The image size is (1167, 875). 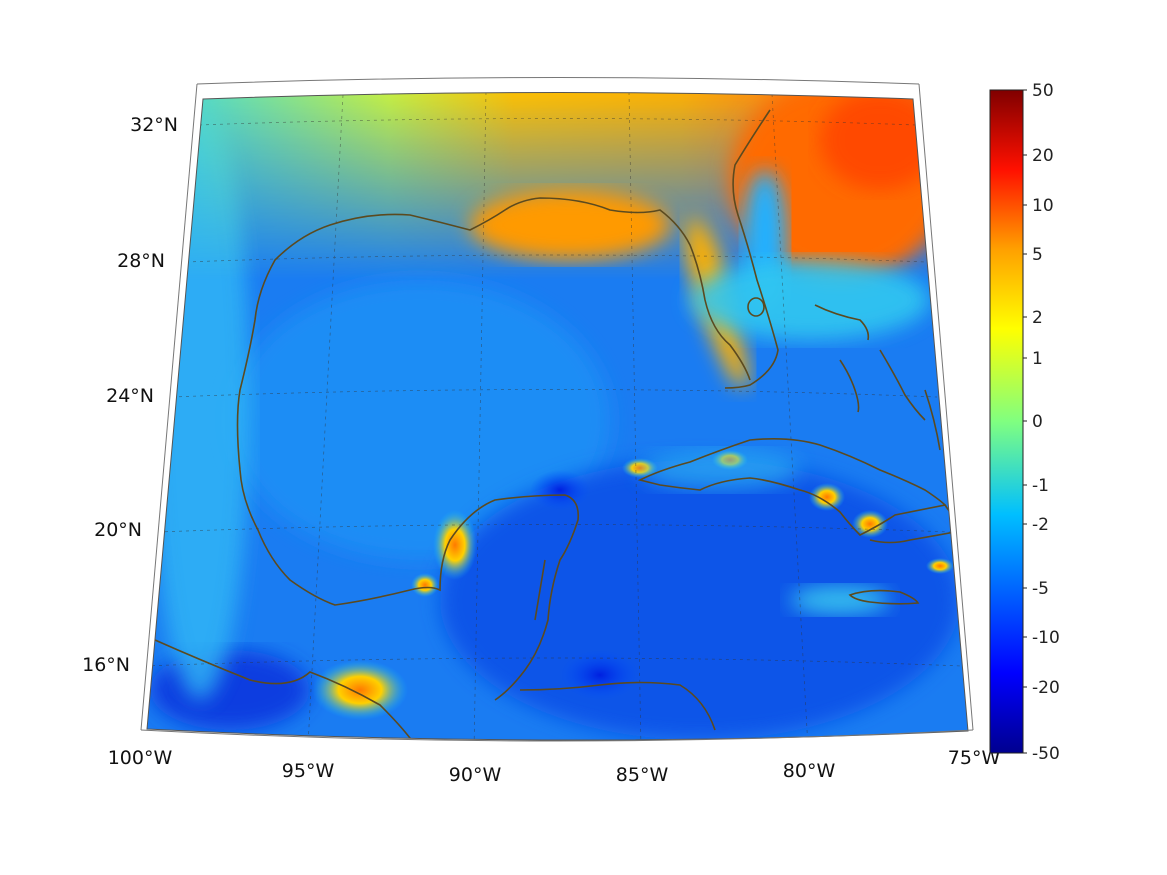 What do you see at coordinates (1006, 421) in the screenshot?
I see `colorbar-gradient` at bounding box center [1006, 421].